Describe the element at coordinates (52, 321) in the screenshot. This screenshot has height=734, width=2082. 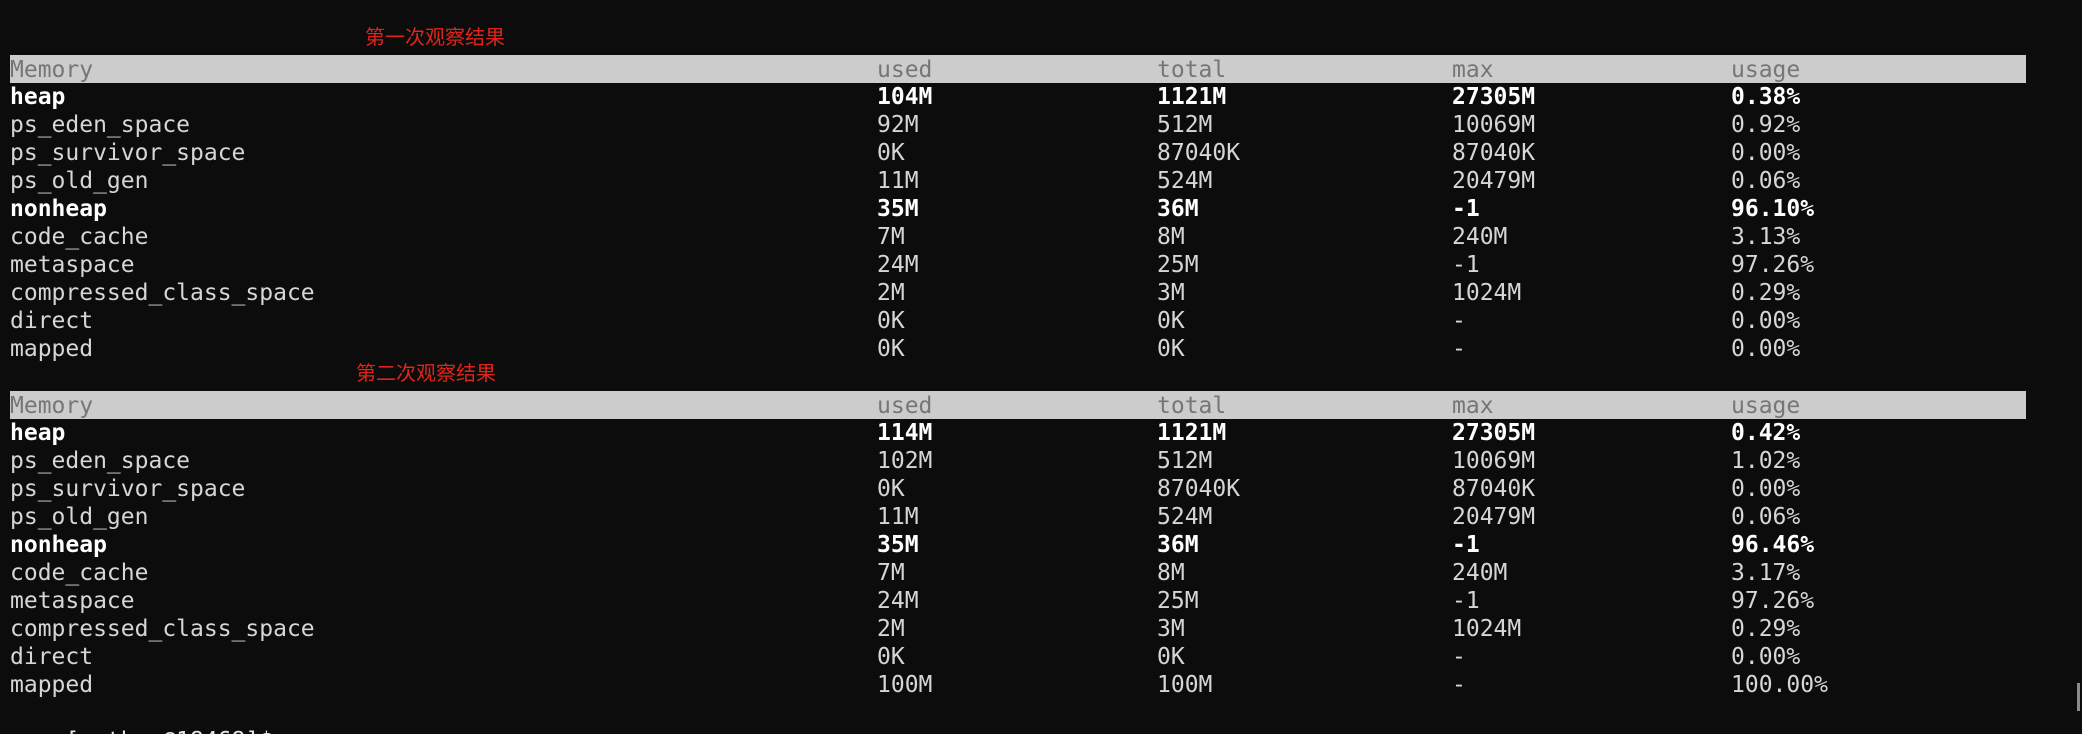
I see `memory-name: direct` at that location.